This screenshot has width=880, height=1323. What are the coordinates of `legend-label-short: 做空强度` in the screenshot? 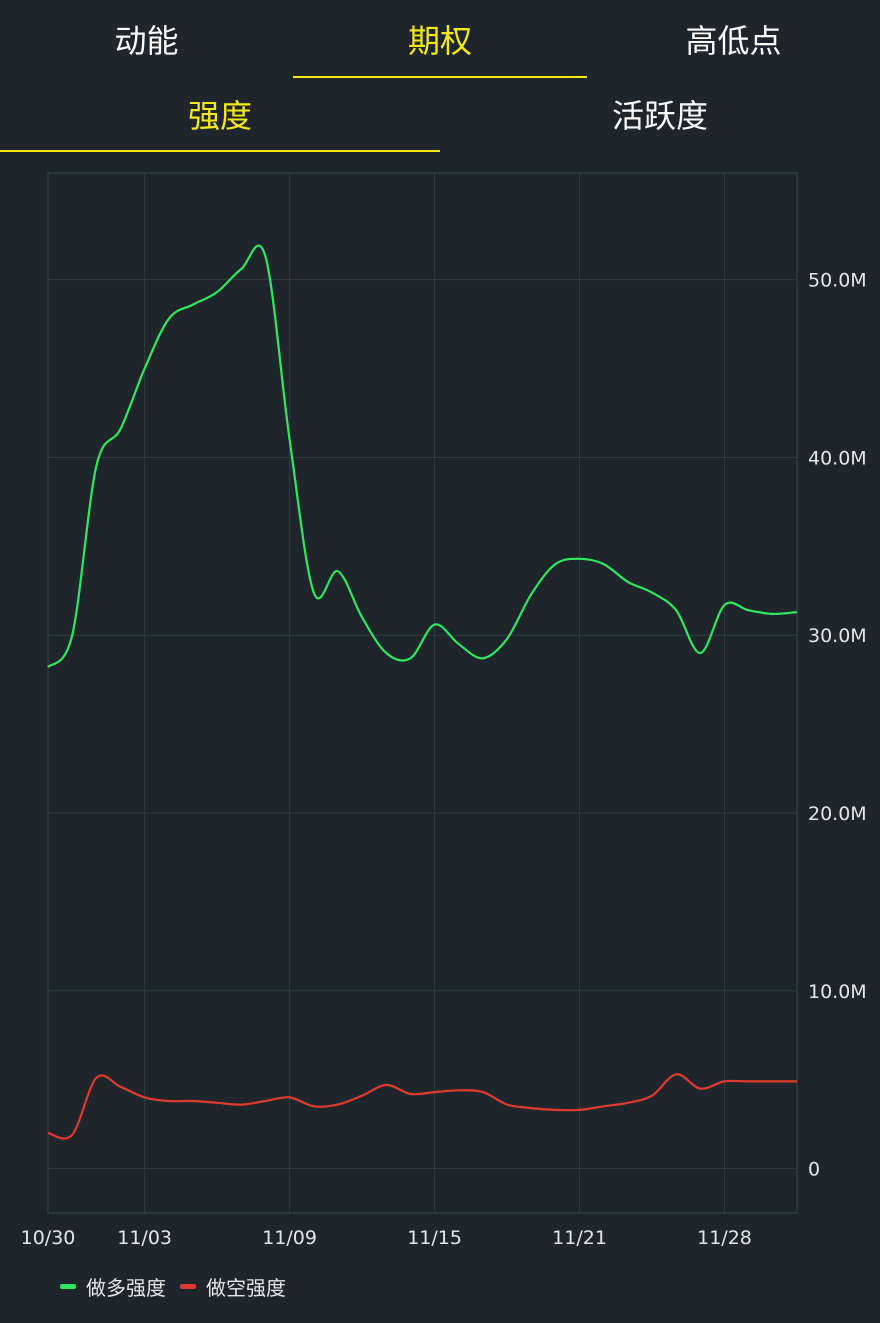 It's located at (246, 1287).